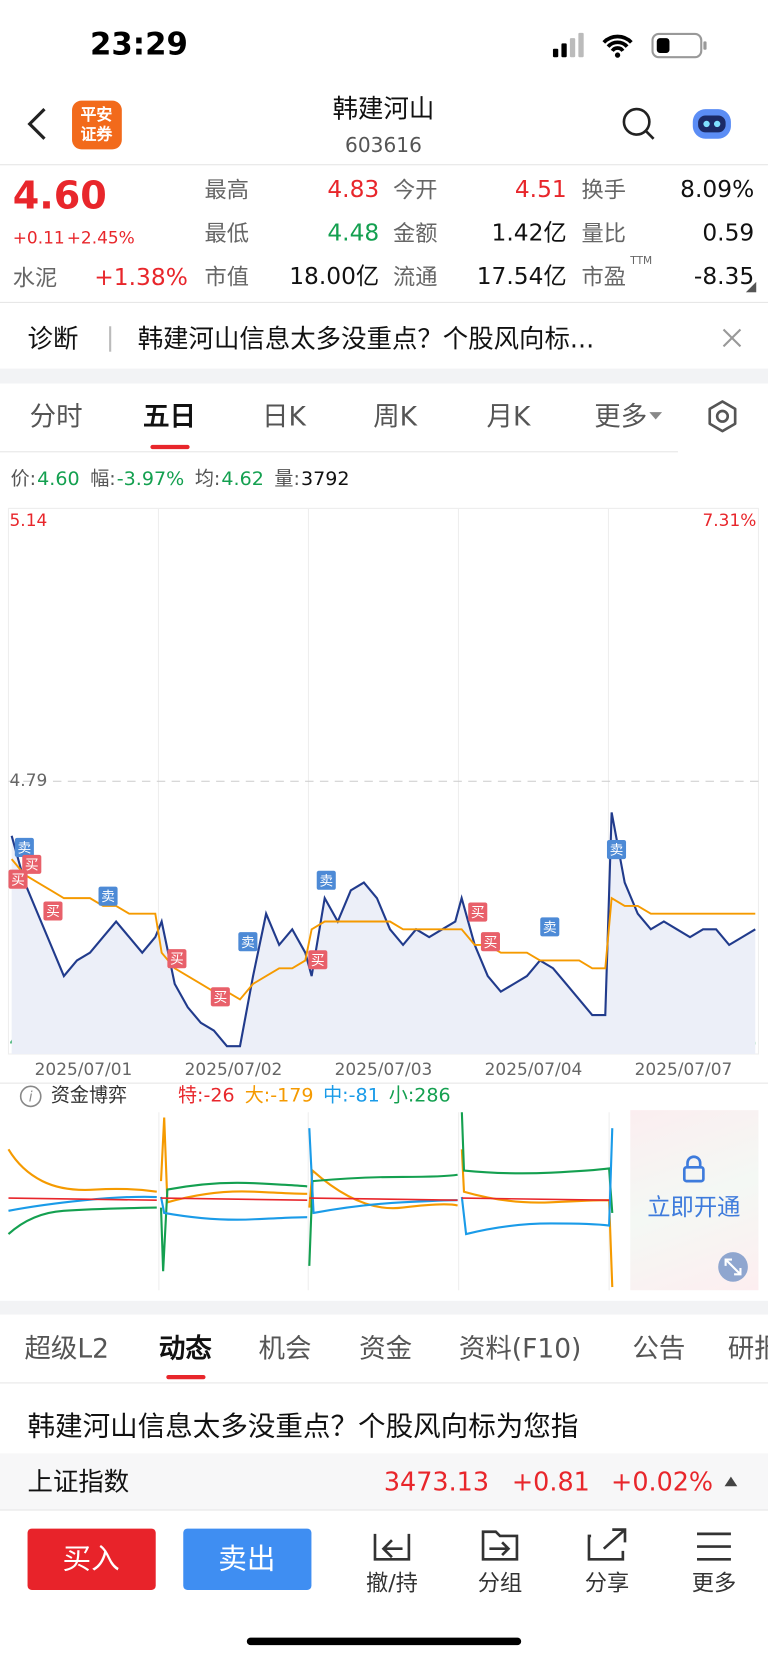 The height and width of the screenshot is (1662, 768). I want to click on stat-label: 金额, so click(415, 233).